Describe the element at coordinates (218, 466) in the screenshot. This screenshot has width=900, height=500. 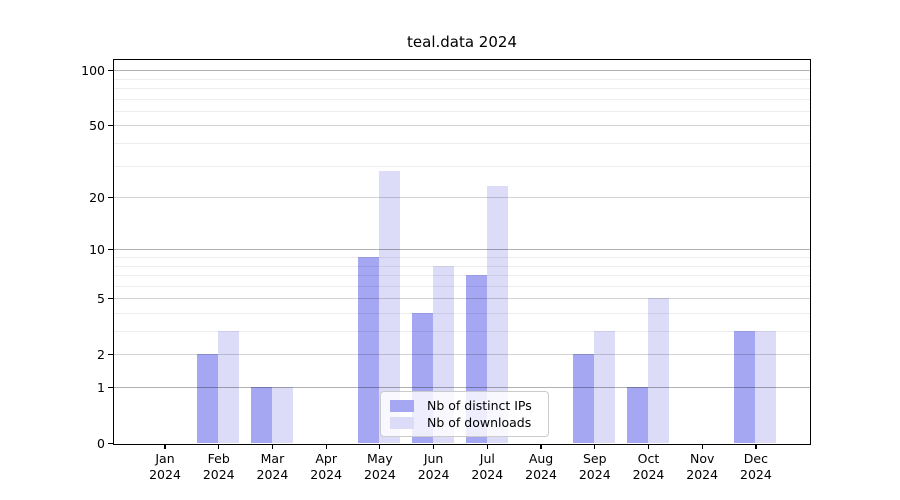
I see `x-tick-label: Feb 2024` at that location.